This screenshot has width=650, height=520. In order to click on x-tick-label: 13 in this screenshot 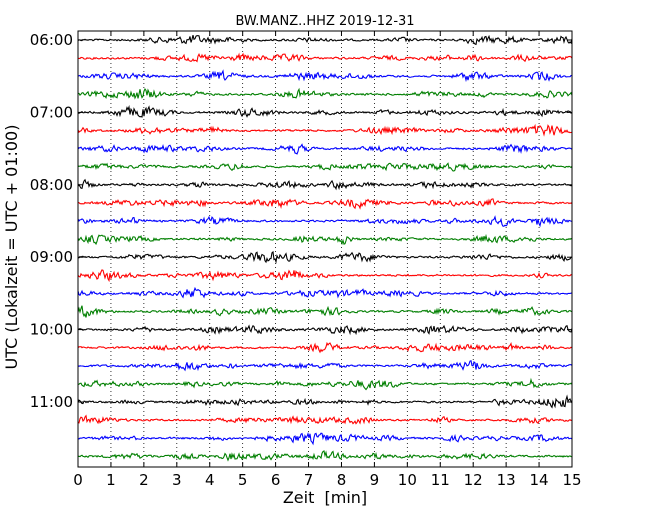, I will do `click(506, 480)`.